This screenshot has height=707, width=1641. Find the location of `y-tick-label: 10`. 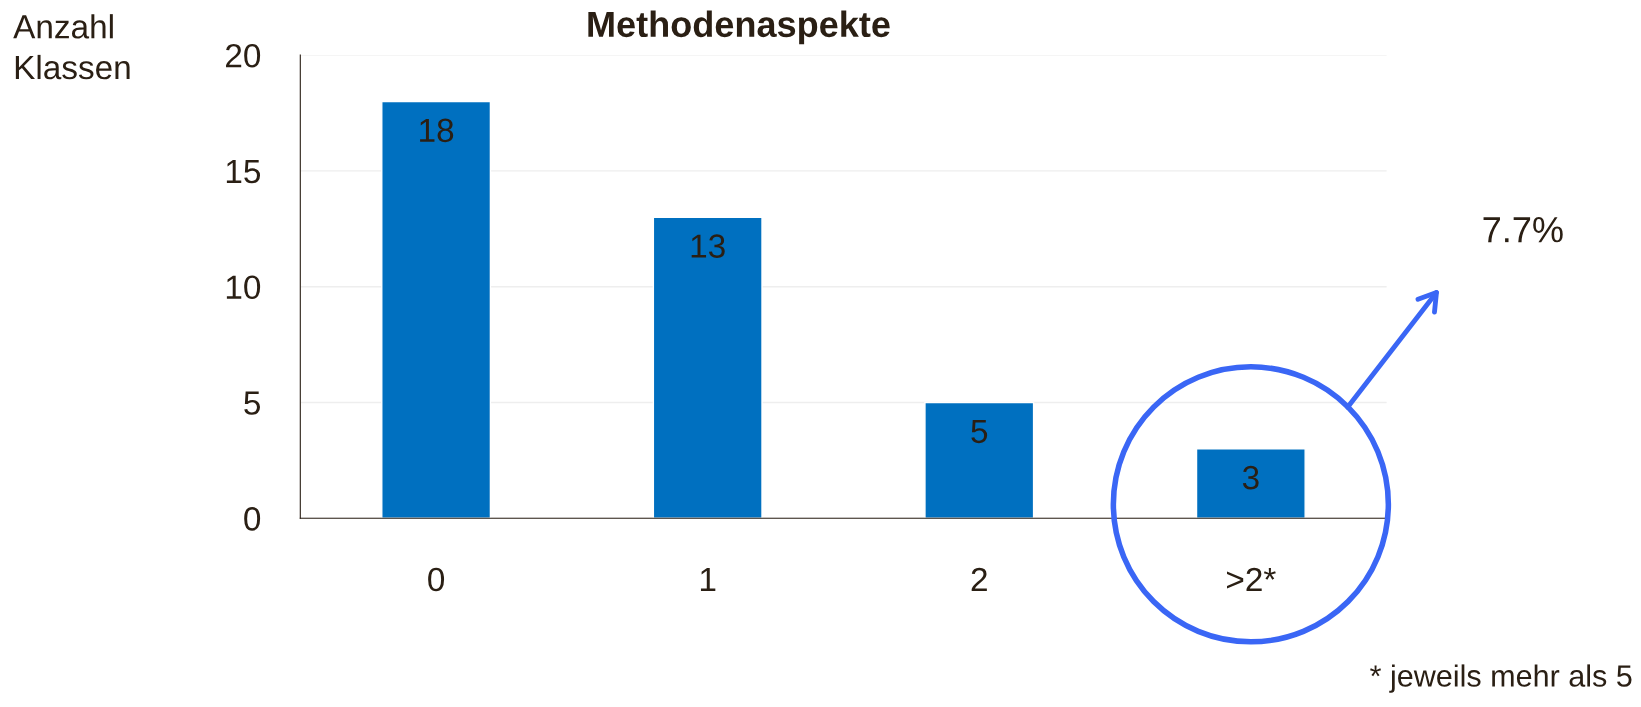

y-tick-label: 10 is located at coordinates (243, 287).